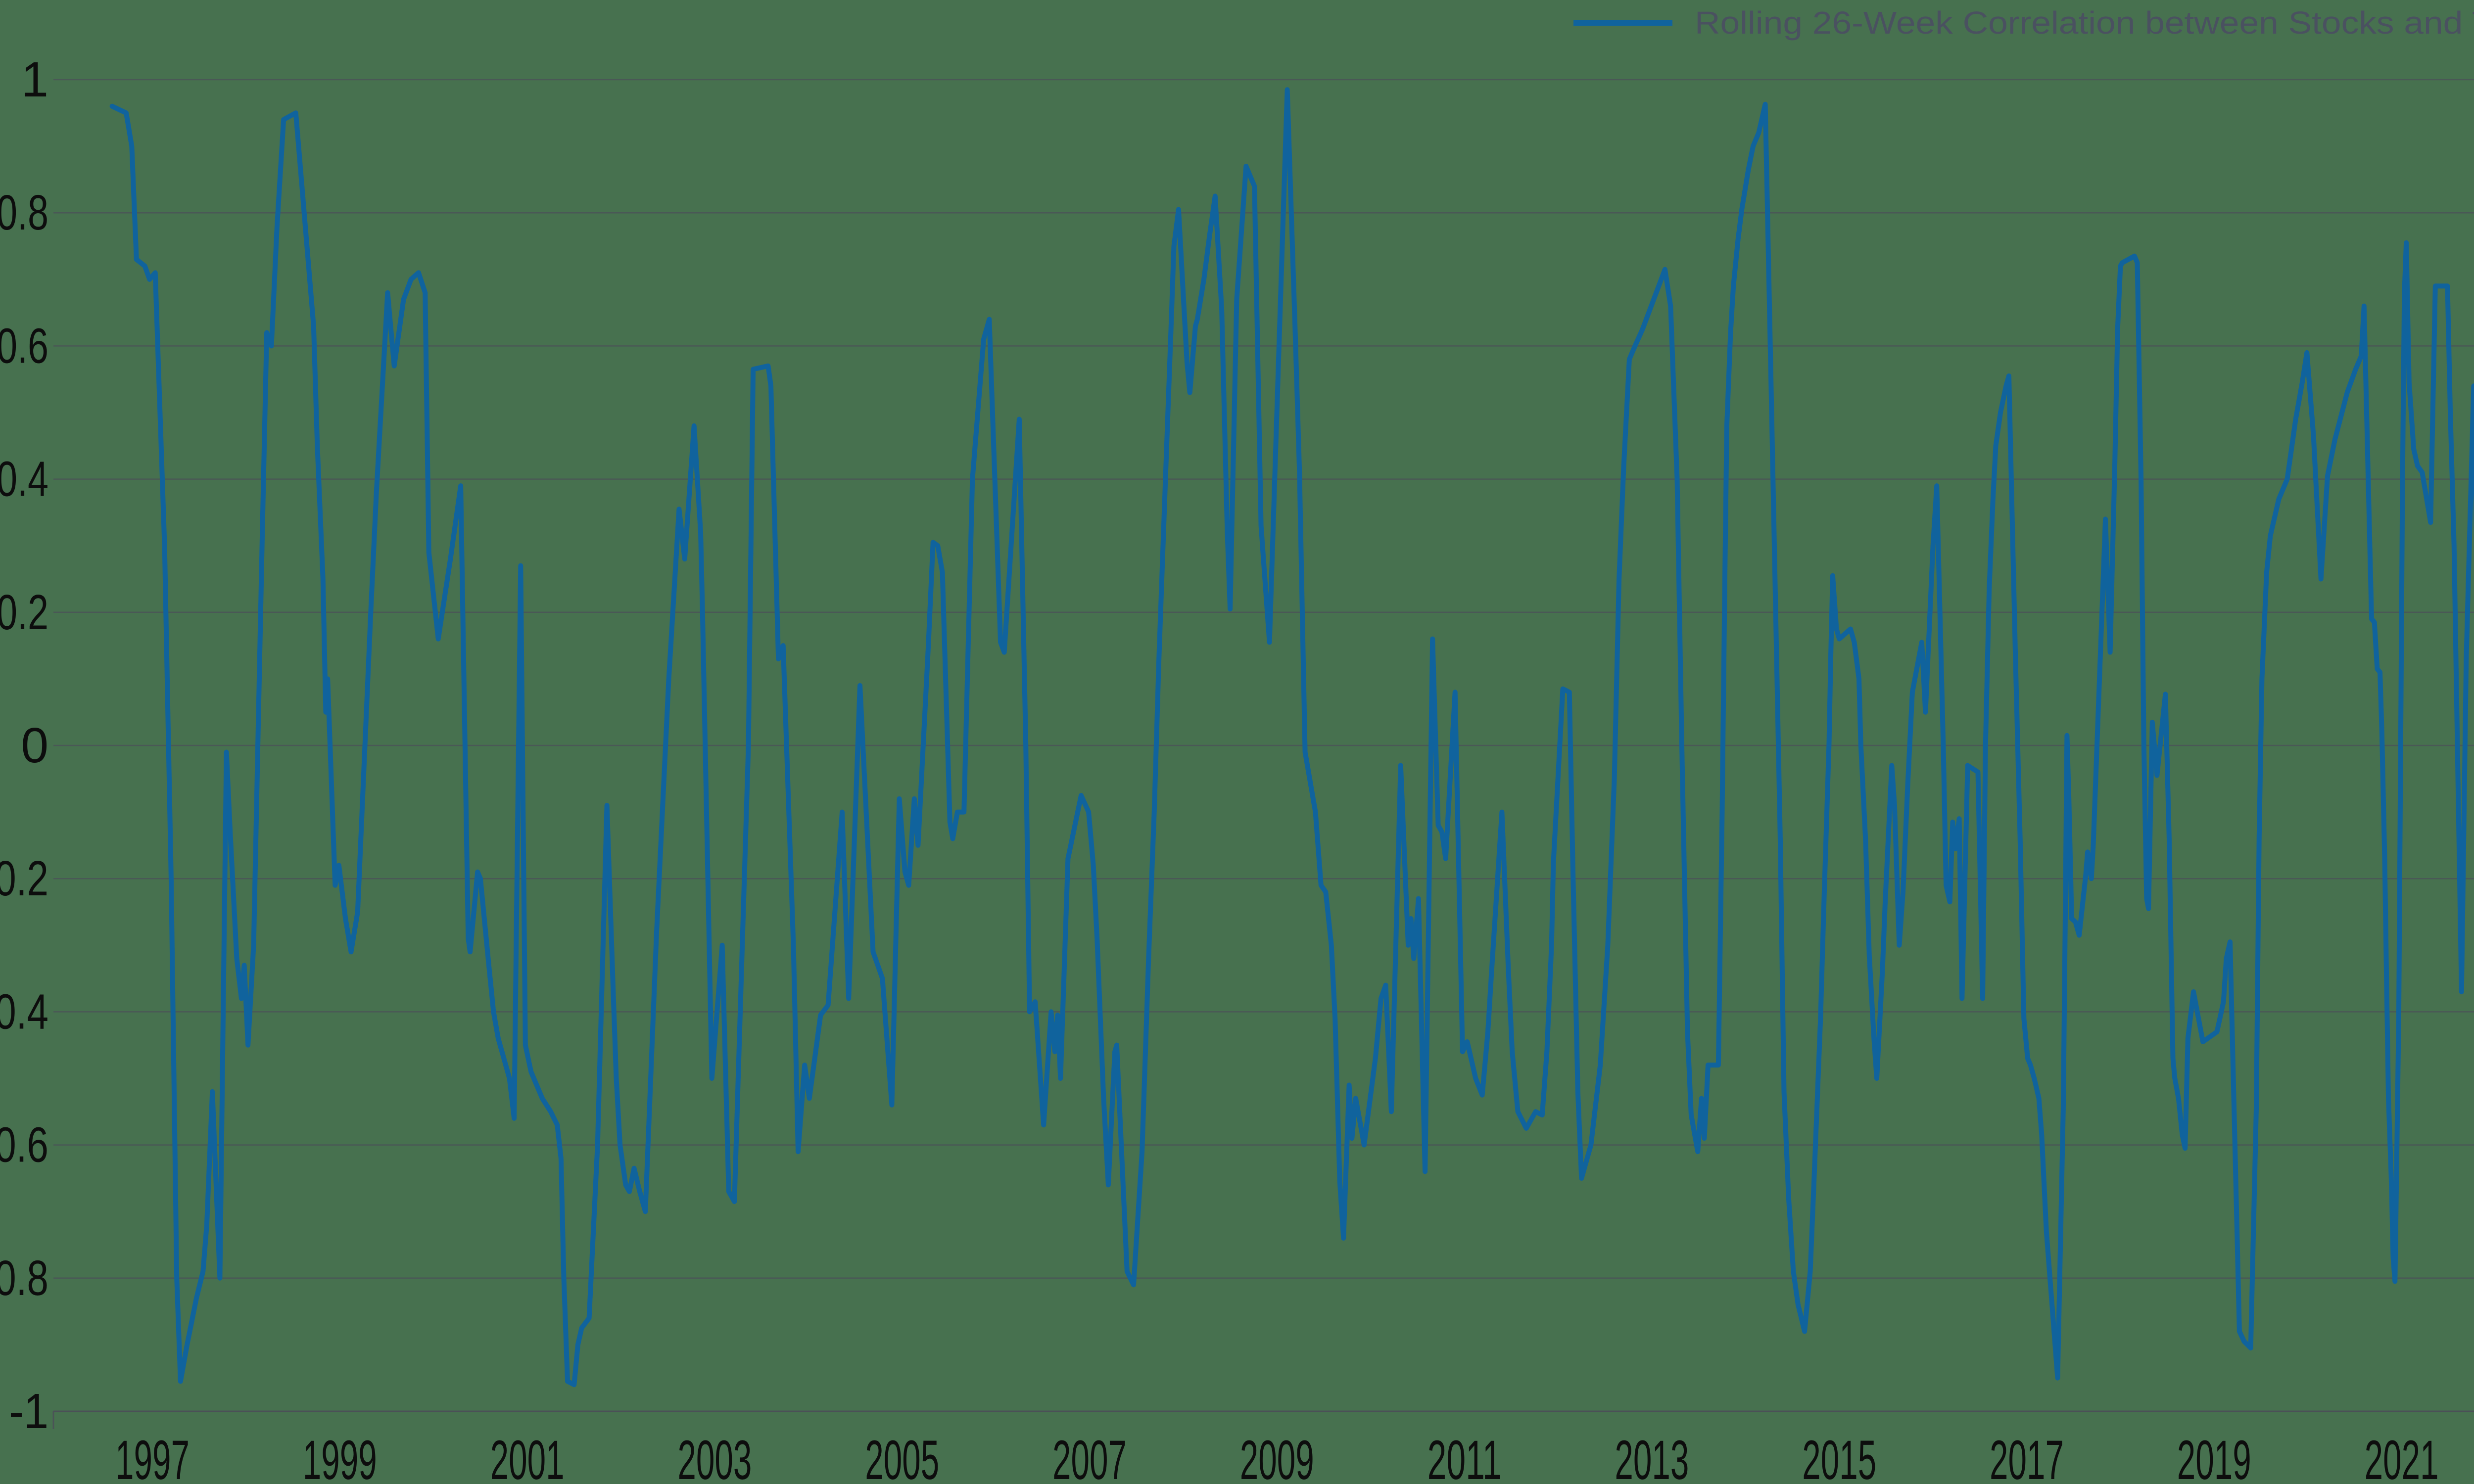  What do you see at coordinates (902, 1456) in the screenshot?
I see `x-axis-tick-label: 2005` at bounding box center [902, 1456].